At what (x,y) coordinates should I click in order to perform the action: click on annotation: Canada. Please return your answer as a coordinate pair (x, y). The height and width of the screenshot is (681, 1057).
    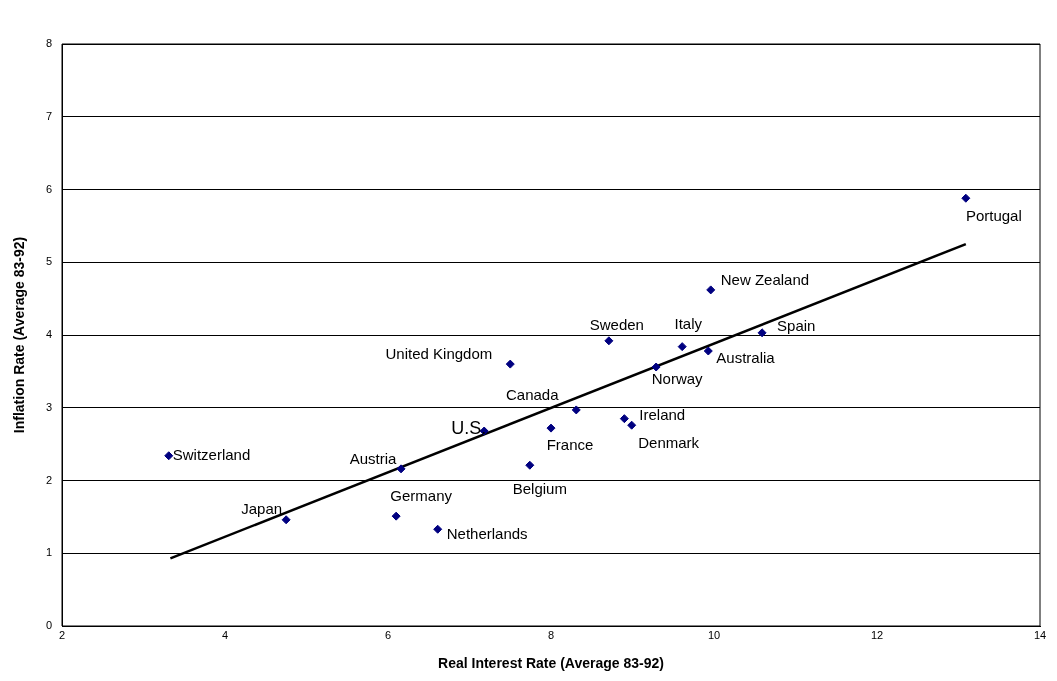
    Looking at the image, I should click on (532, 395).